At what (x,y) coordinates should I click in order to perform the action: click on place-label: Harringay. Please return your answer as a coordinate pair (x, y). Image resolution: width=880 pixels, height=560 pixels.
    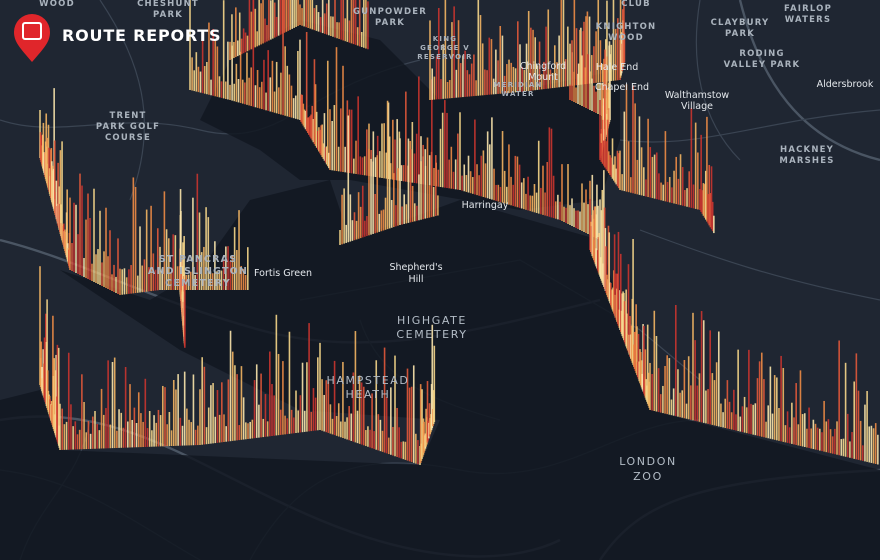
    Looking at the image, I should click on (485, 205).